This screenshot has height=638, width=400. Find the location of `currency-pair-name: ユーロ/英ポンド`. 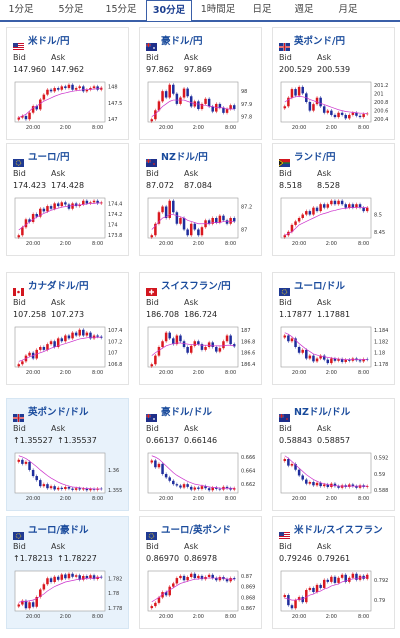

currency-pair-name: ユーロ/英ポンド is located at coordinates (196, 530).